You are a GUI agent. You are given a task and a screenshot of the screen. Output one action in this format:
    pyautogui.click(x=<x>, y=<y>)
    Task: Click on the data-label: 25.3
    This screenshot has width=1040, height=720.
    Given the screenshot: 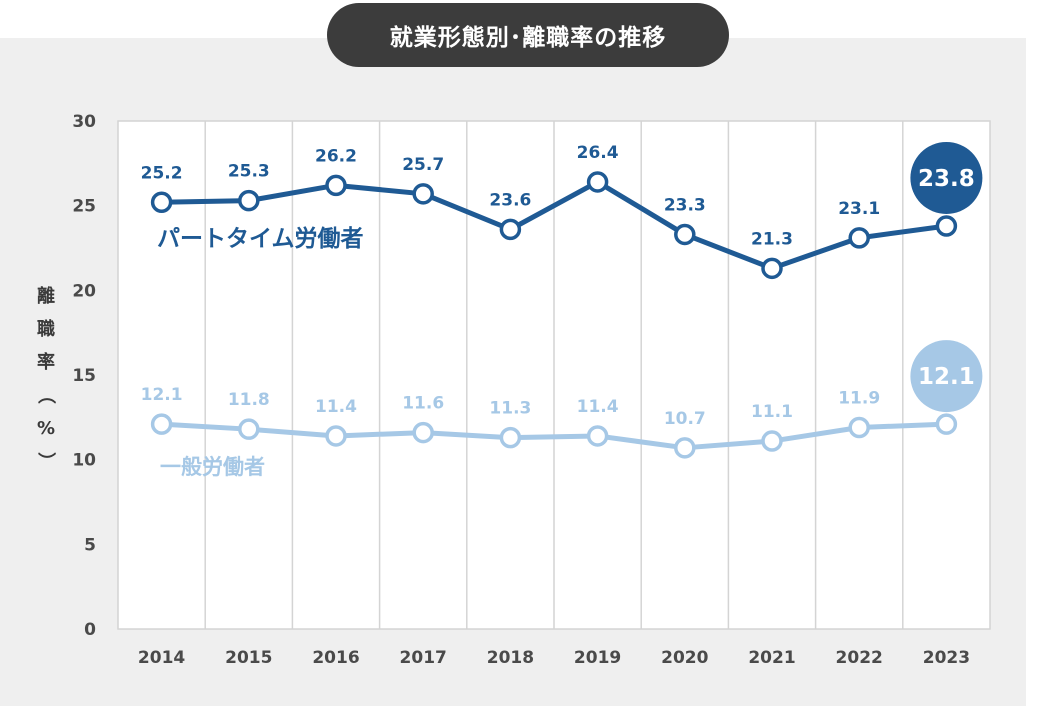 What is the action you would take?
    pyautogui.click(x=249, y=172)
    